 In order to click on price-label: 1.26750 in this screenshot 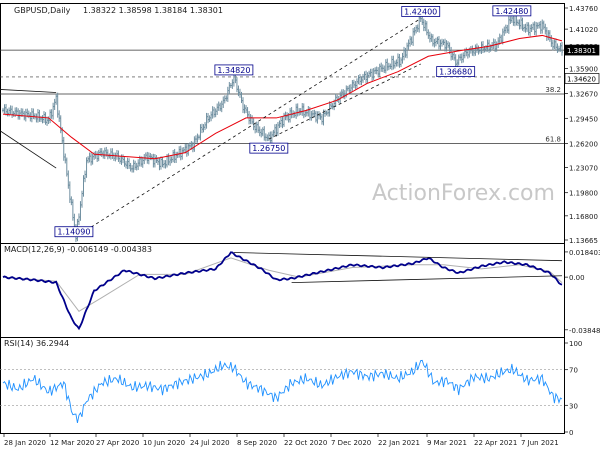, I will do `click(268, 148)`.